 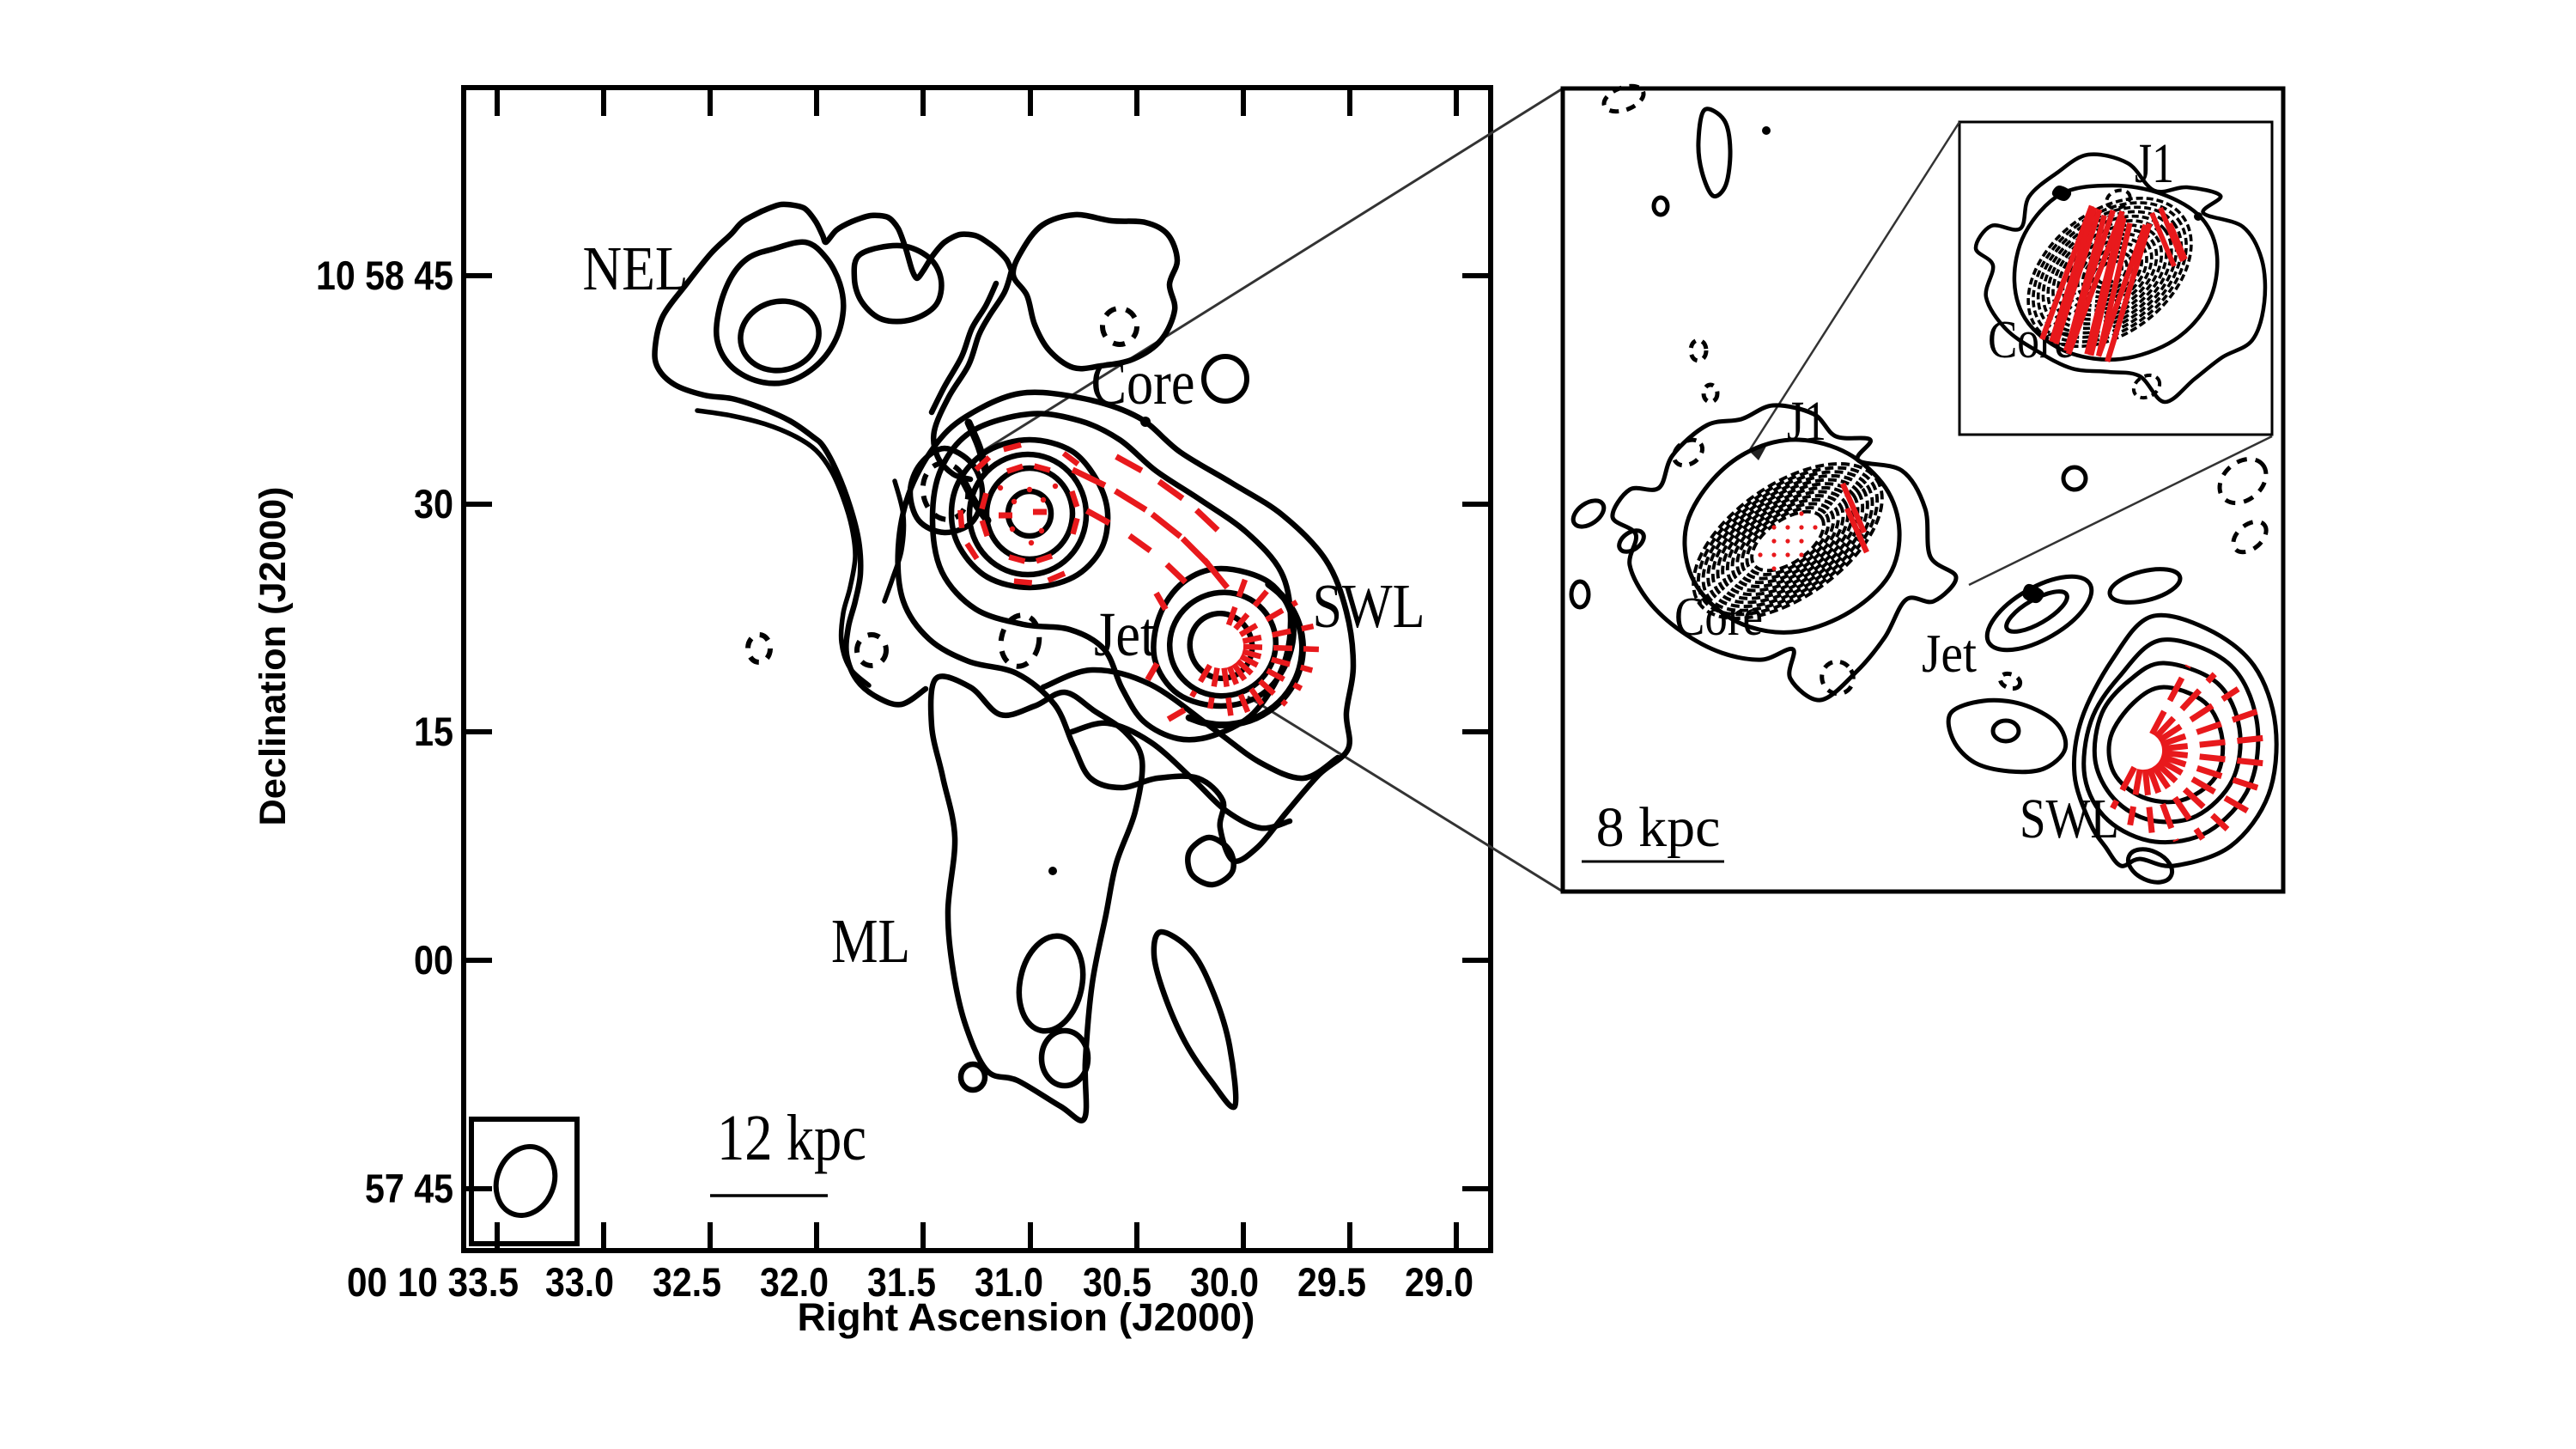 I want to click on svg-text: 10 58 45, so click(x=385, y=275).